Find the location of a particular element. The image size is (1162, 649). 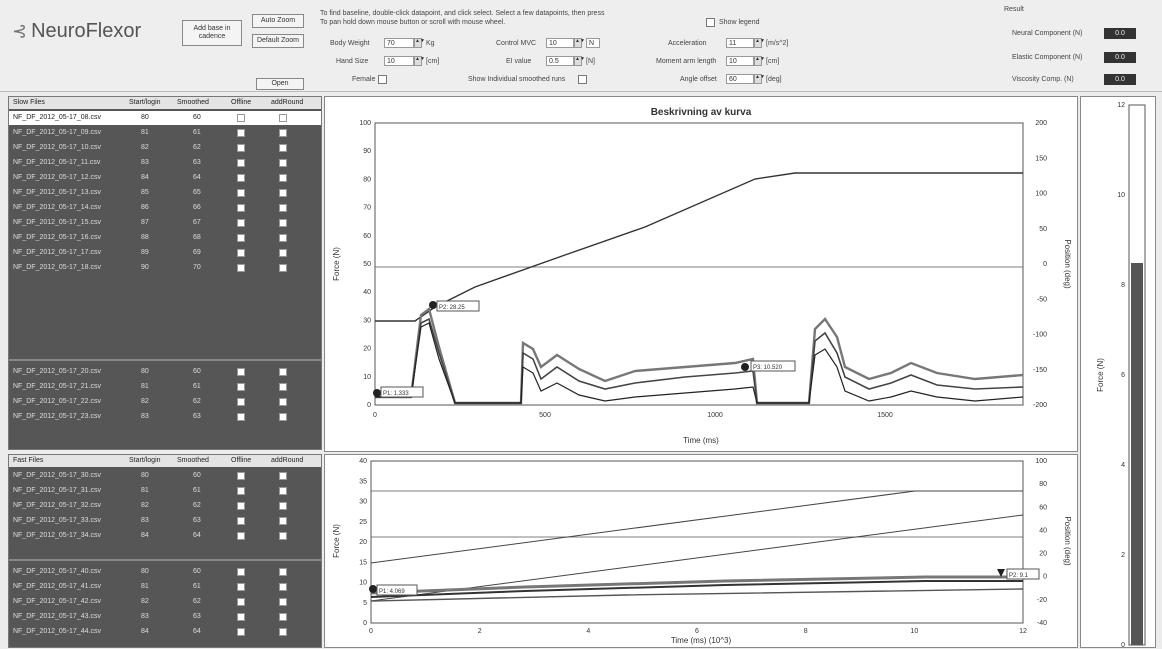

open-button: Open is located at coordinates (280, 84).